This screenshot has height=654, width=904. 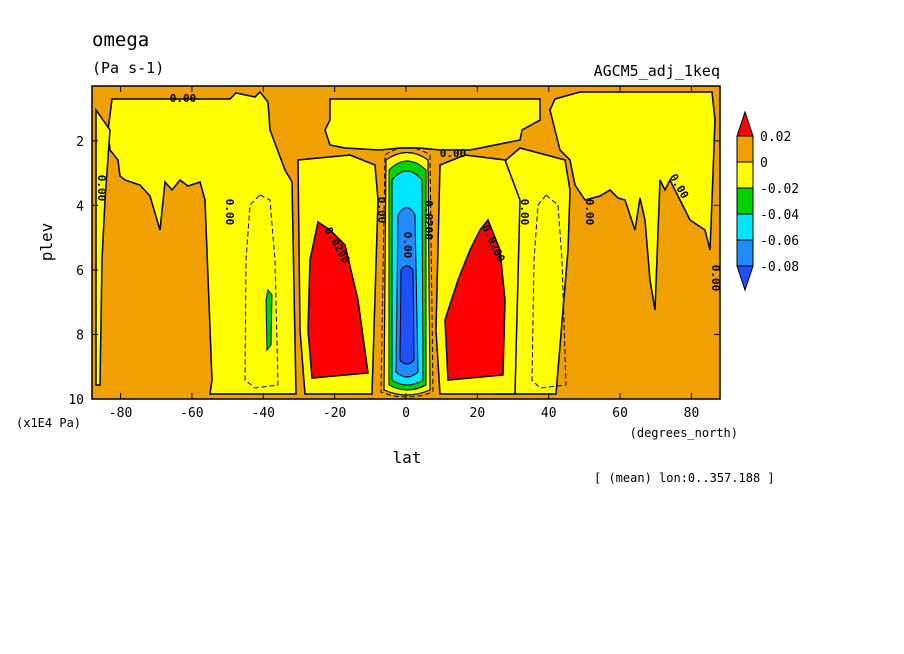 What do you see at coordinates (779, 215) in the screenshot?
I see `colorbar-label: -0.04` at bounding box center [779, 215].